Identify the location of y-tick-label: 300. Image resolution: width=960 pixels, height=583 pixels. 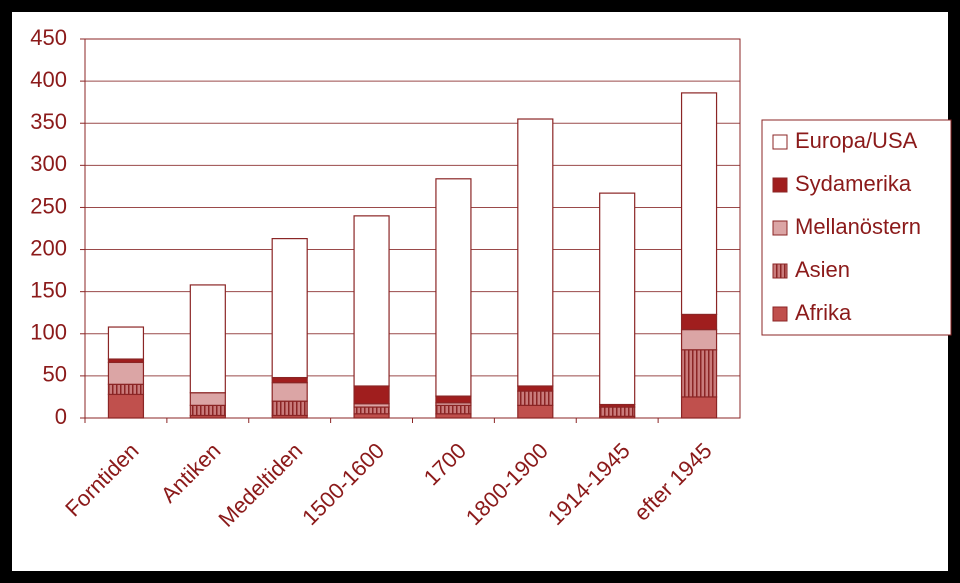
(48, 163).